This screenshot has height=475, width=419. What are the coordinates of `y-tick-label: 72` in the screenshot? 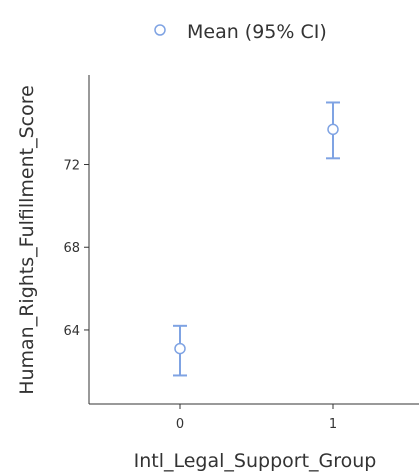 It's located at (71, 166).